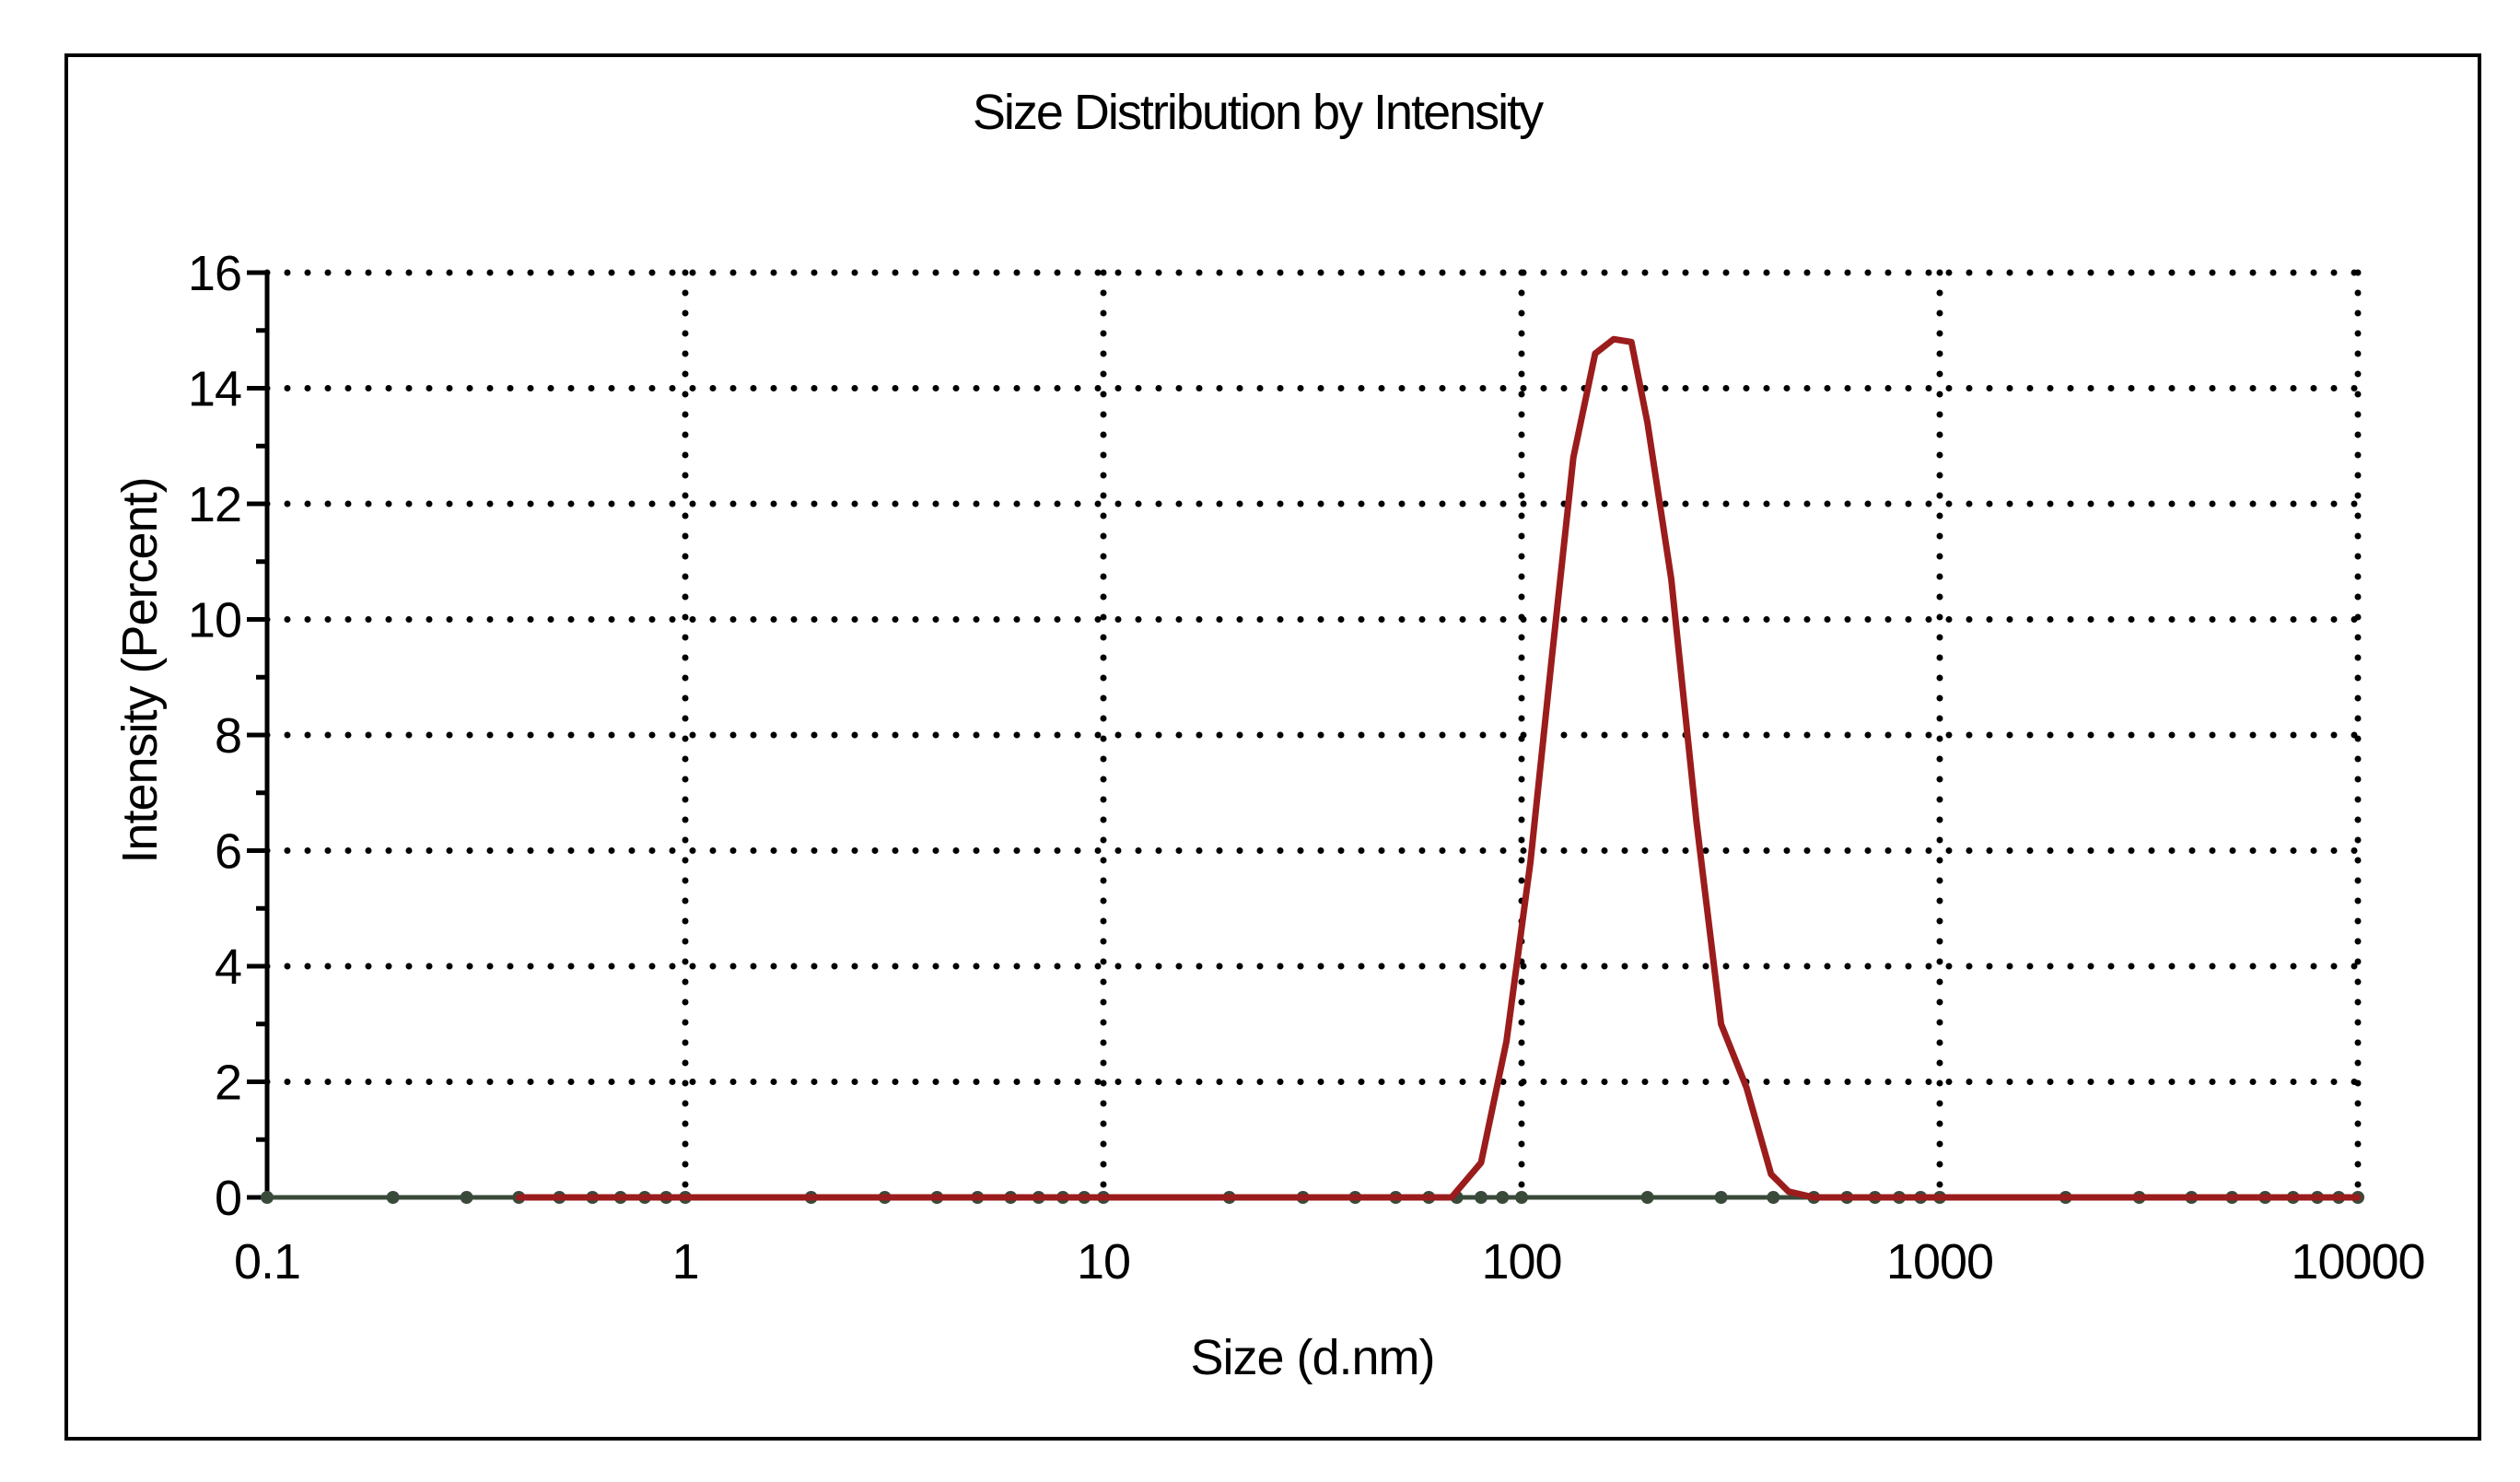 This screenshot has height=1482, width=2520. I want to click on baseline-dot-0.1, so click(267, 1198).